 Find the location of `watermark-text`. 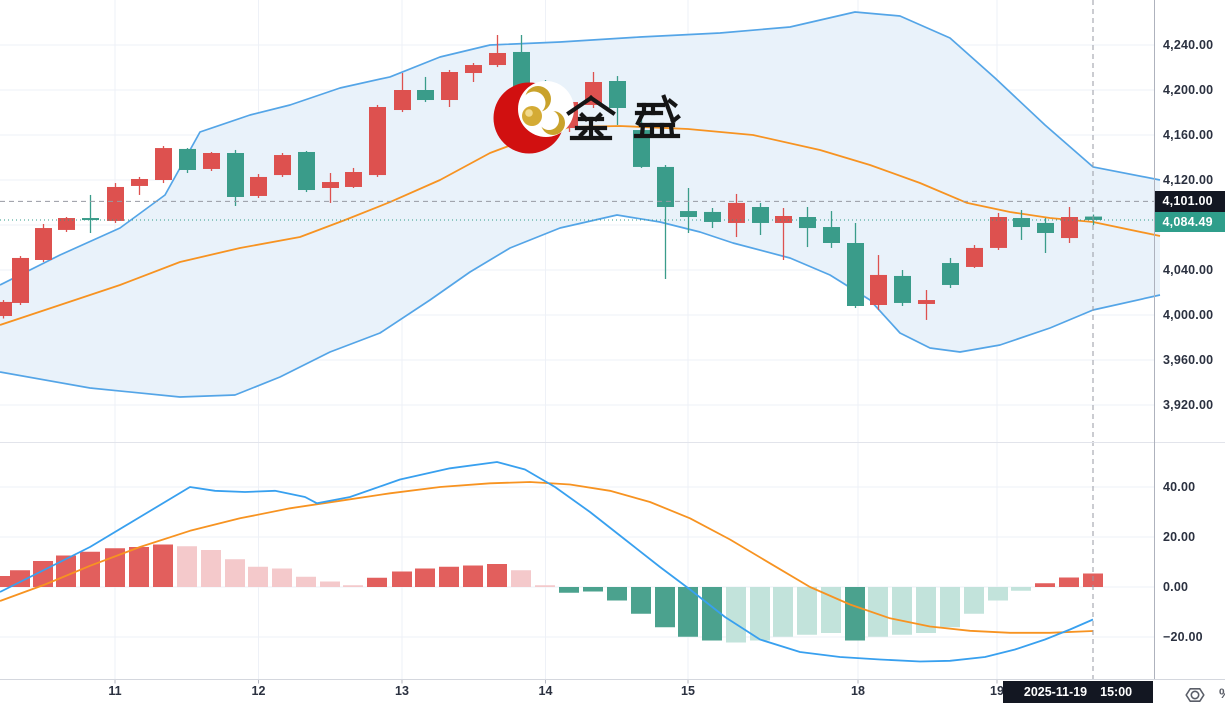

watermark-text is located at coordinates (623, 117).